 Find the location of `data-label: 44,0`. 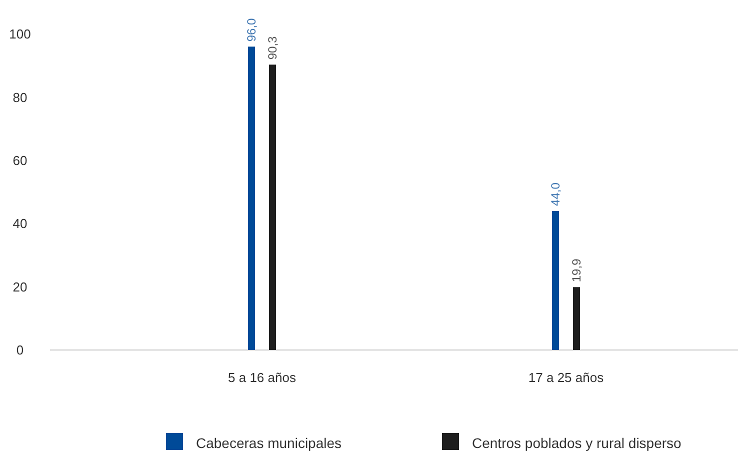

data-label: 44,0 is located at coordinates (555, 194).